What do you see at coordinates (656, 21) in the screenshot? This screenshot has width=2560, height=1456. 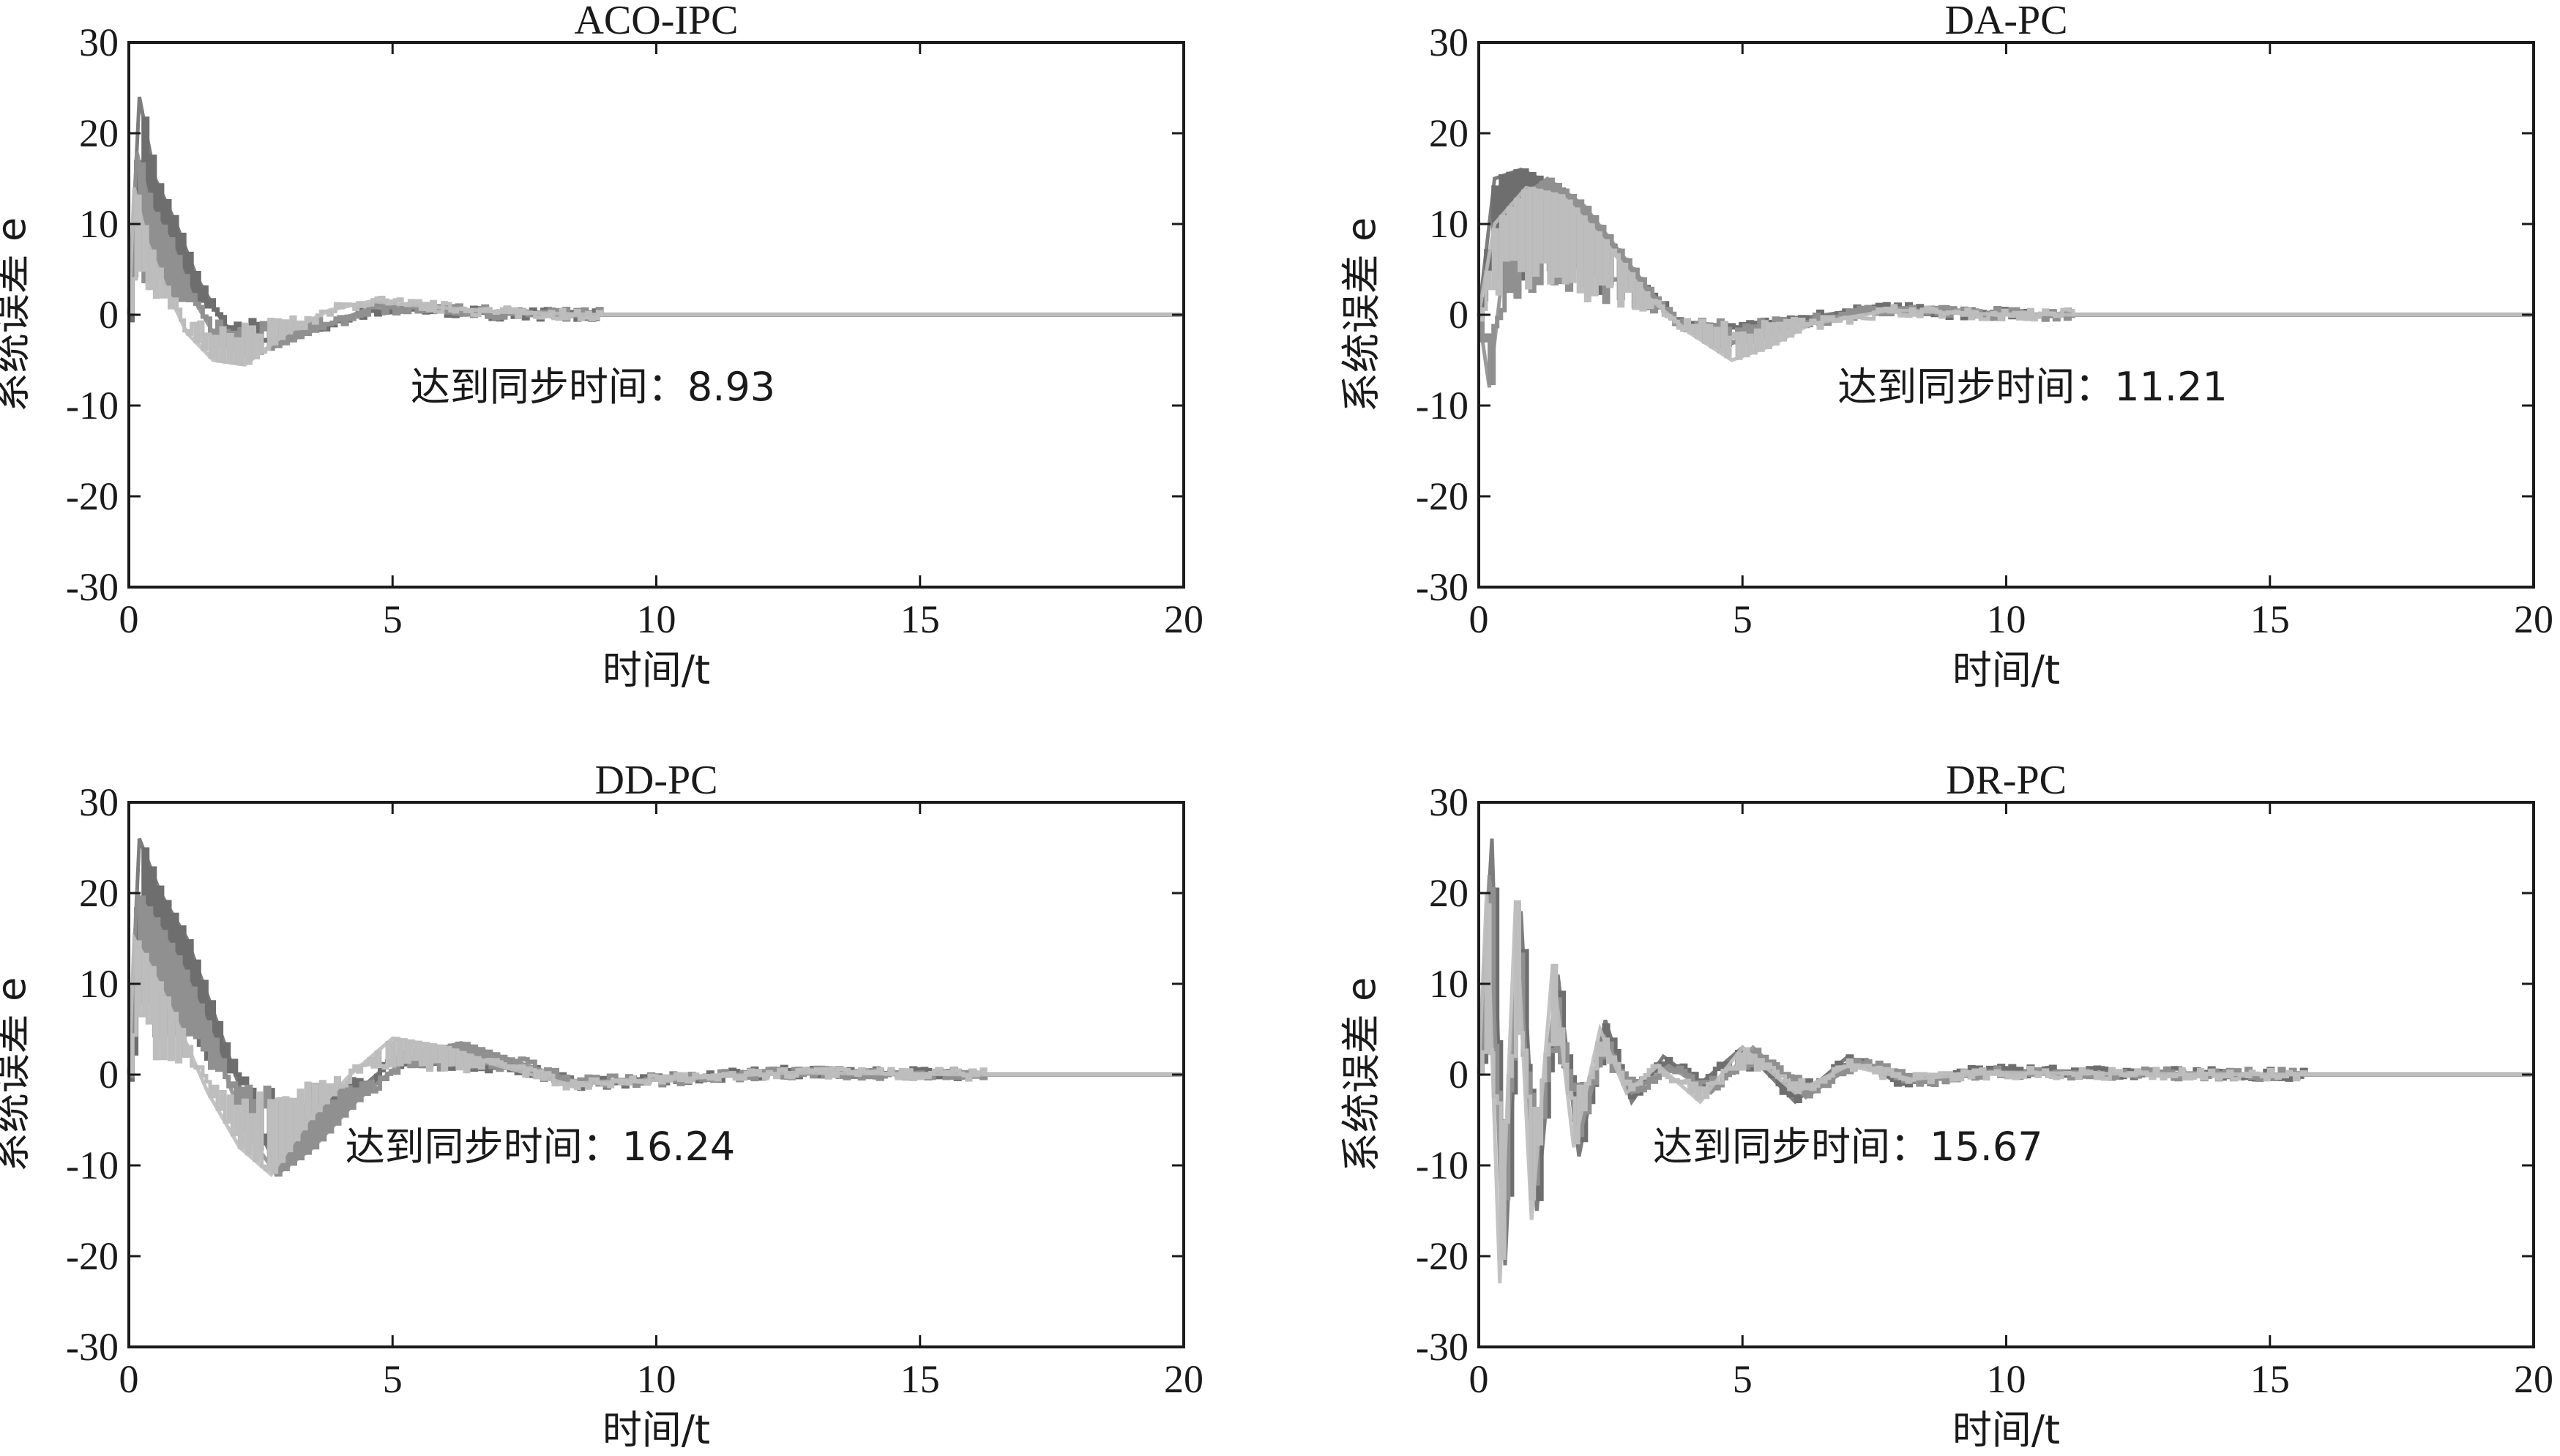 I see `chart-title: ACO-IPC` at bounding box center [656, 21].